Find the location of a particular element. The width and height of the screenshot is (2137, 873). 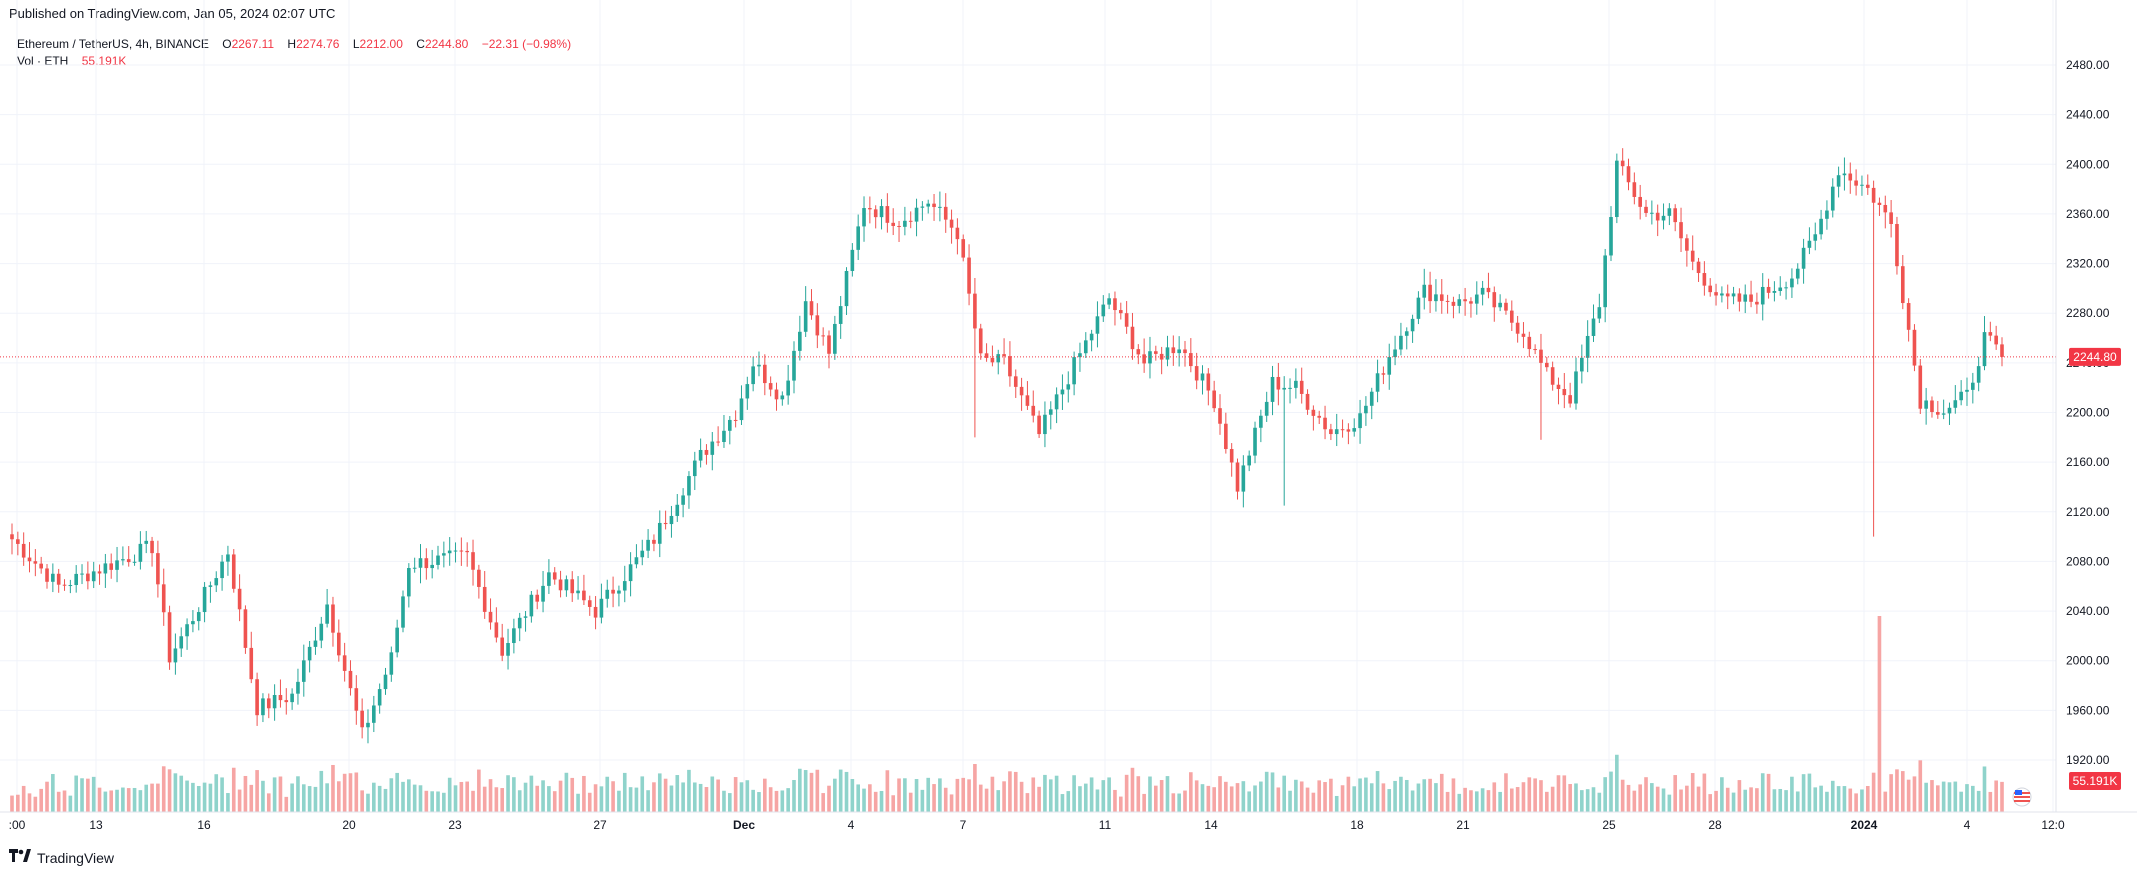

price-tick-label: 2000.00 is located at coordinates (2088, 661).